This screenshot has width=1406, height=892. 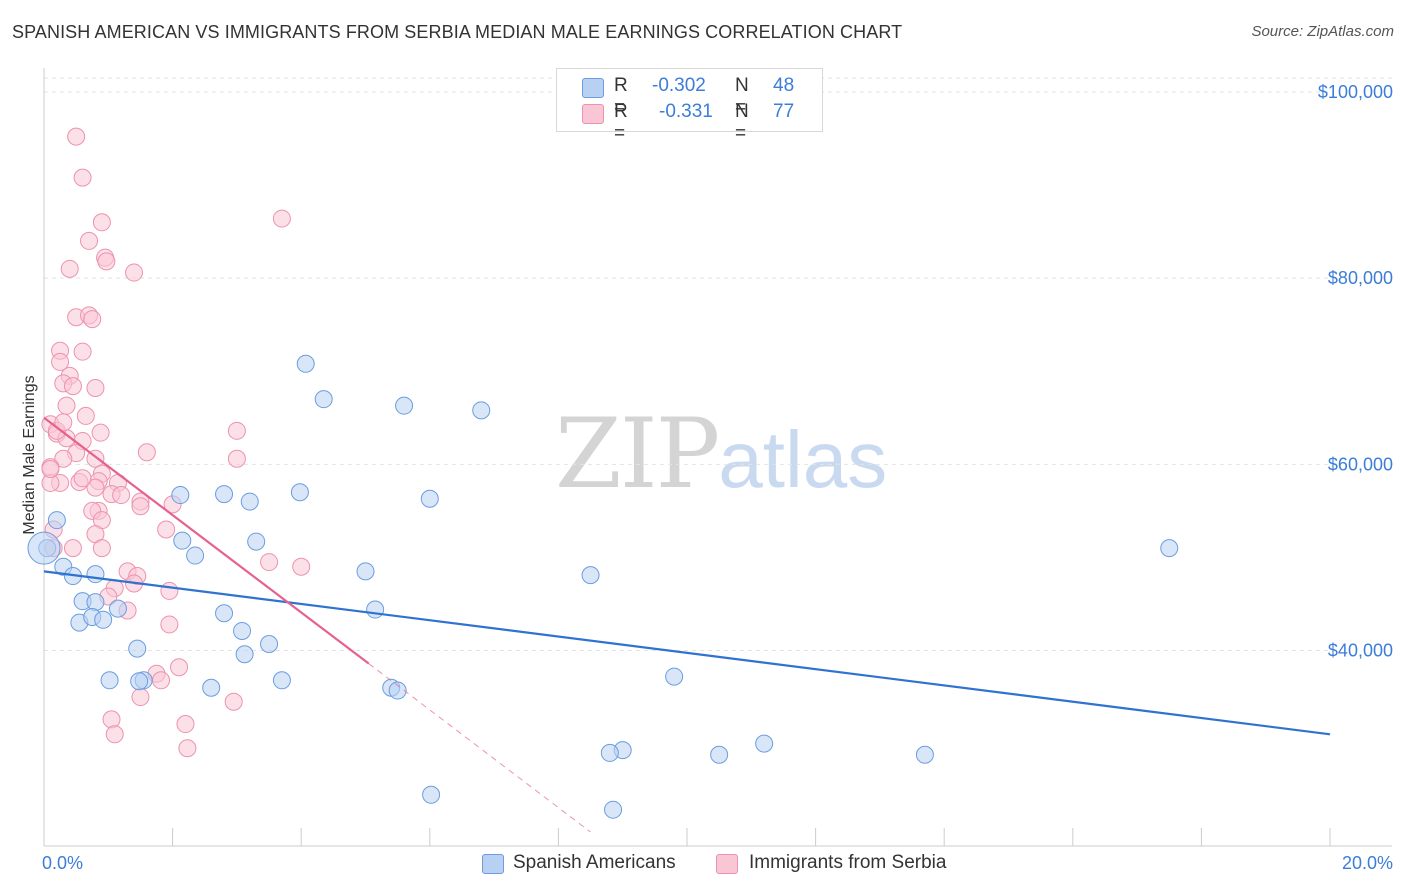 I want to click on watermark-zip: ZIP, so click(x=637, y=454).